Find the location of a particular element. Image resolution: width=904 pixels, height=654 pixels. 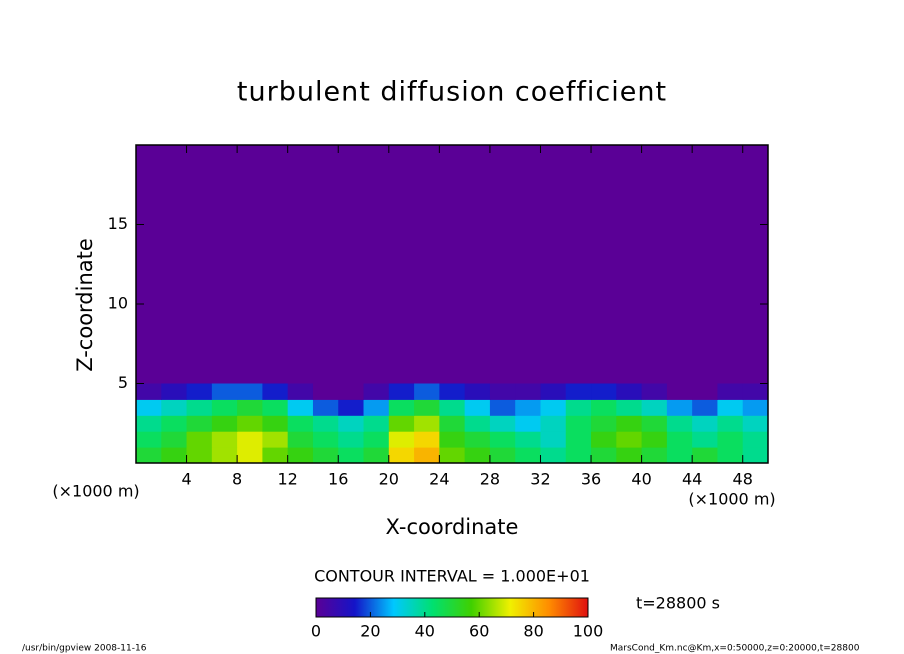

colorbar-tick-label: 40 is located at coordinates (425, 631).